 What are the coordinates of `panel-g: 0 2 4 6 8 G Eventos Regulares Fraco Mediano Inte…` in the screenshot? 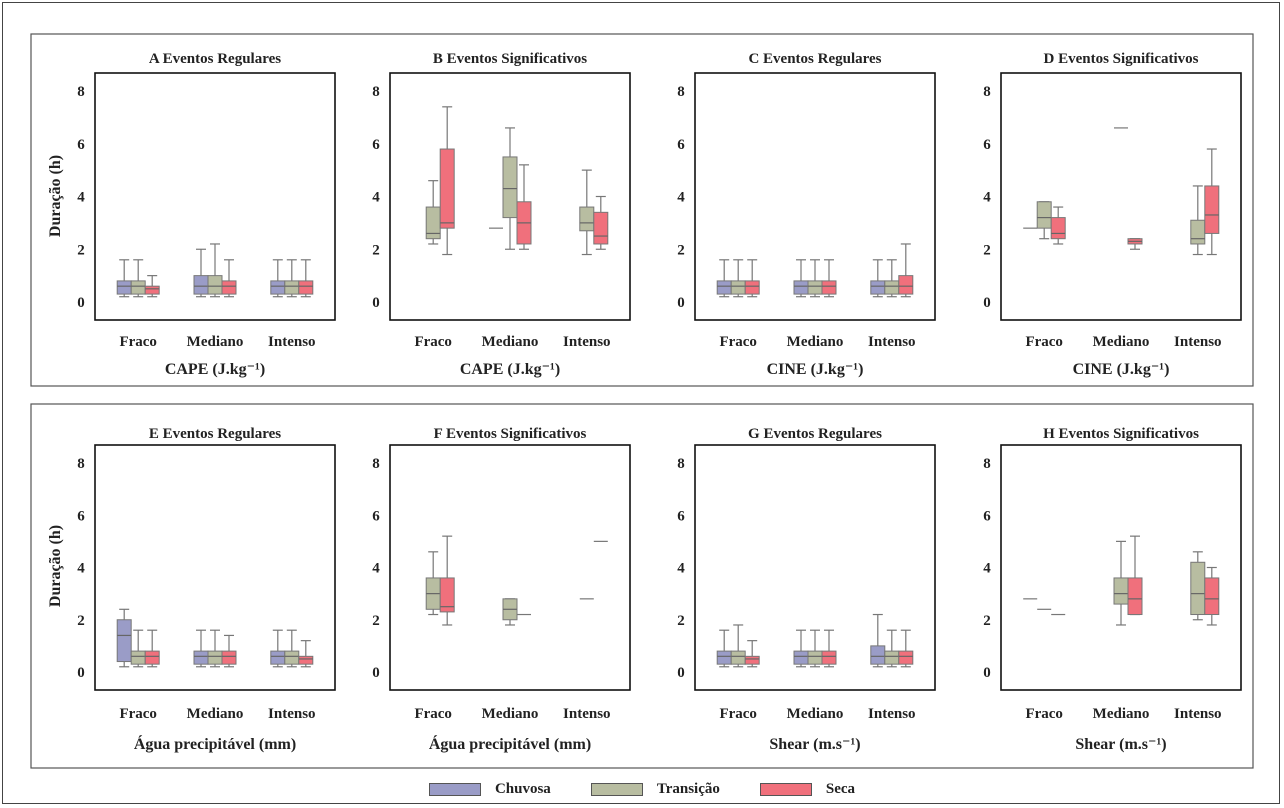 It's located at (806, 589).